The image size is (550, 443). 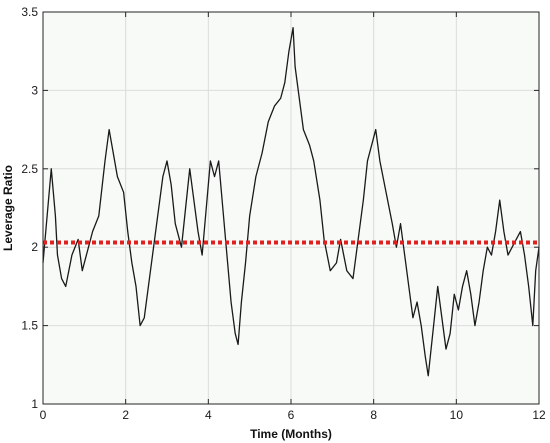 What do you see at coordinates (34, 90) in the screenshot?
I see `y-tick-label: 3` at bounding box center [34, 90].